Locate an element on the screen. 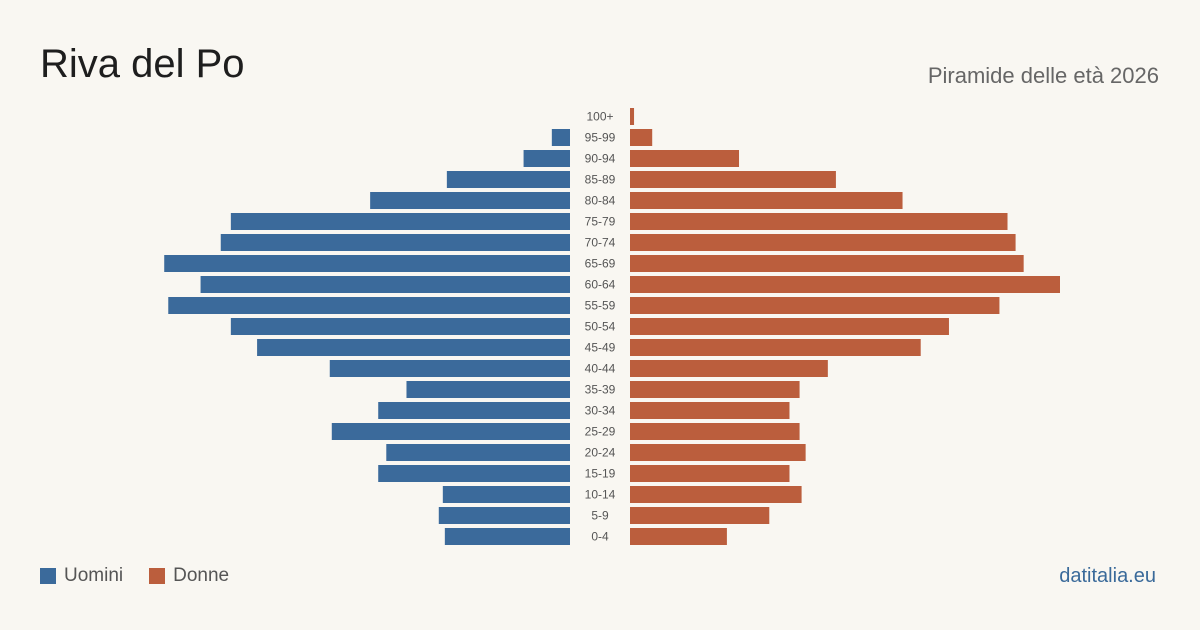  legend-label-women: Donne is located at coordinates (201, 575).